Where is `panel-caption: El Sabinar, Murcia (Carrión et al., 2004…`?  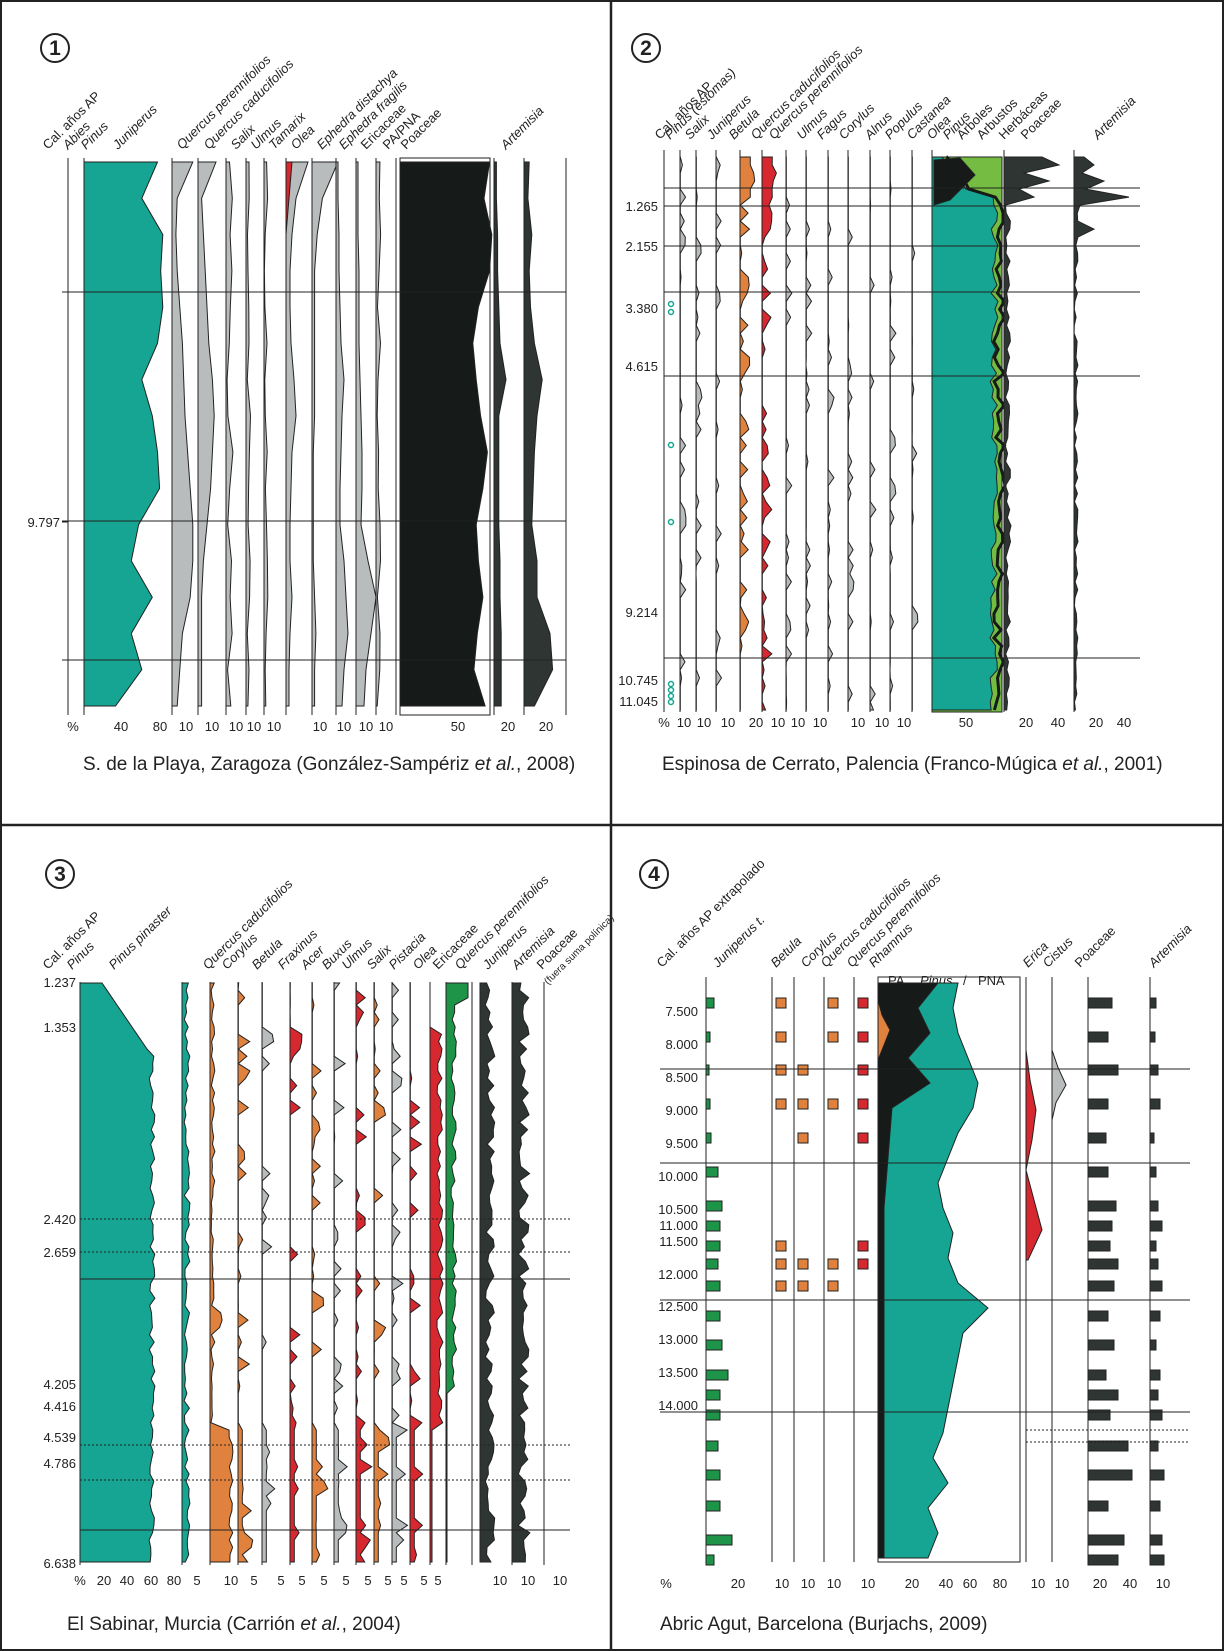 panel-caption: El Sabinar, Murcia (Carrión et al., 2004… is located at coordinates (234, 1624).